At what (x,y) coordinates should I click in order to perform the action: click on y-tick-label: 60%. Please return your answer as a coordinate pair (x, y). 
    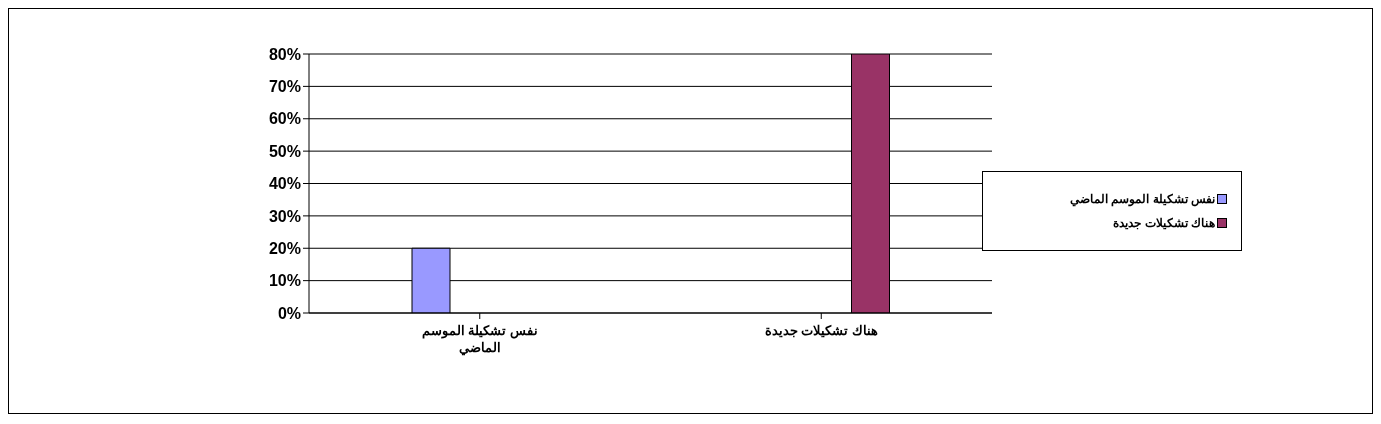
    Looking at the image, I should click on (284, 119).